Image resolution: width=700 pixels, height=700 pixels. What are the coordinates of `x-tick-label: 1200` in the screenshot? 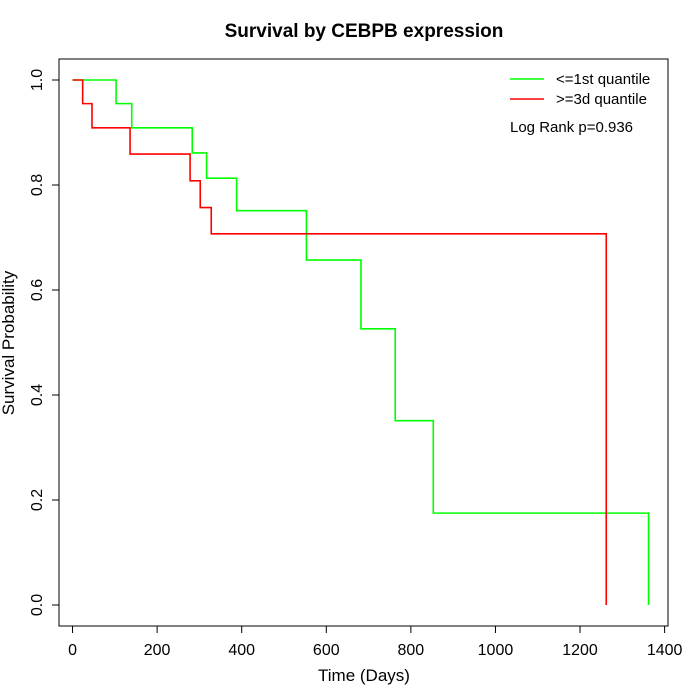 It's located at (580, 650).